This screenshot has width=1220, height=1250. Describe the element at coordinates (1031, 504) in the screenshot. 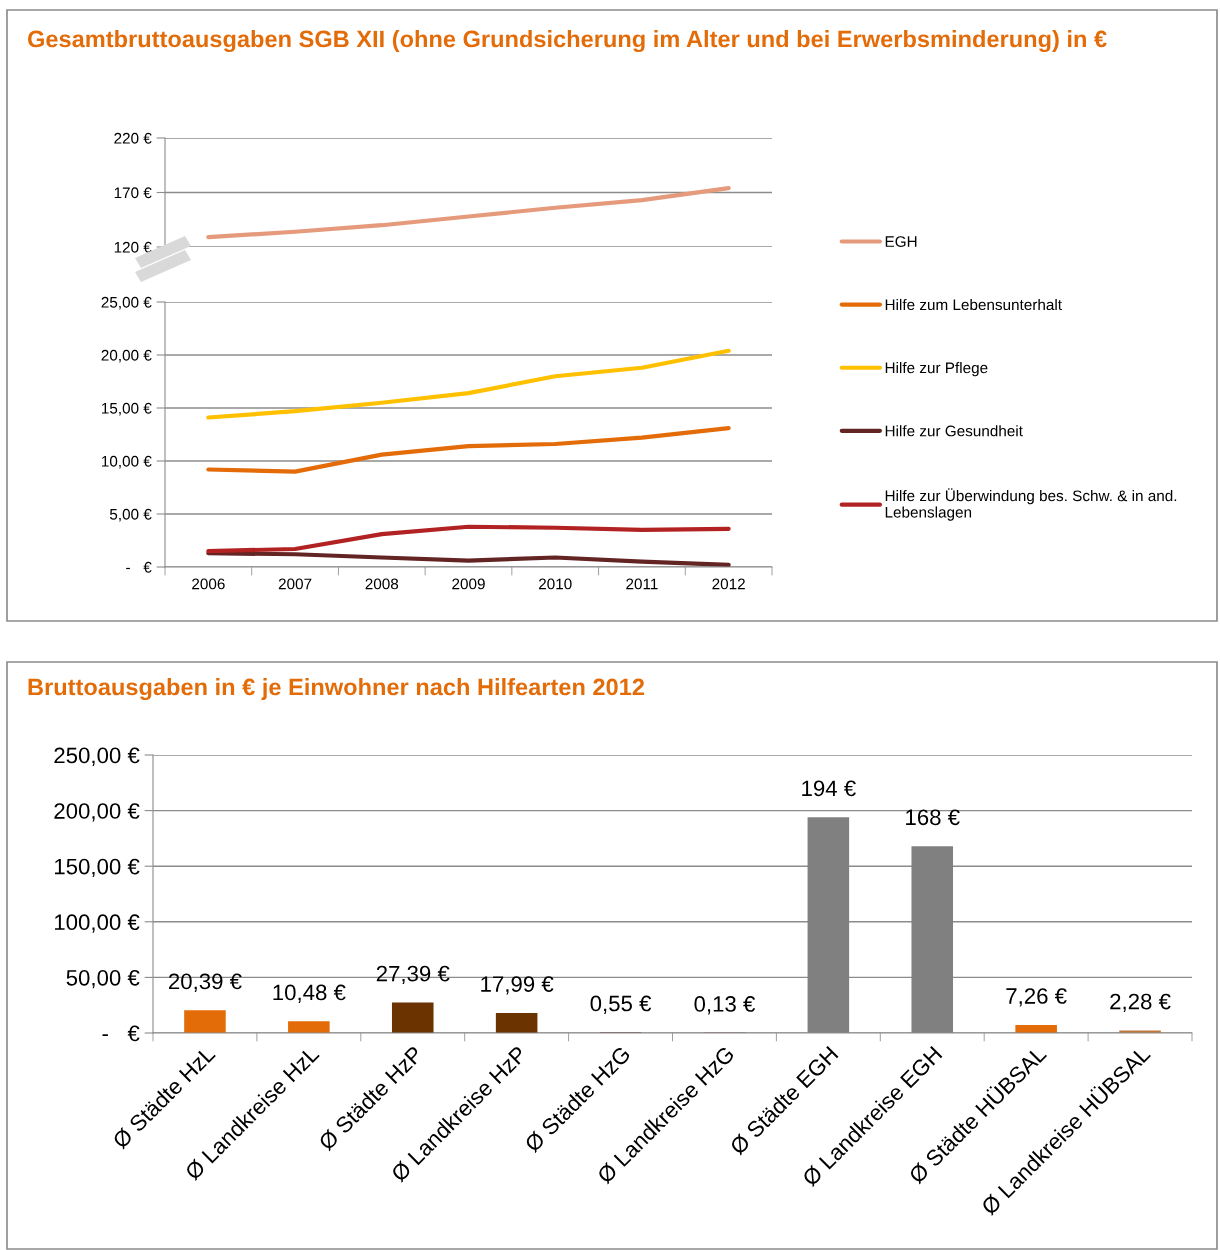

I see `legend-label: Hilfe zur Überwindung bes. Schw. & in and. Lebenslagen` at that location.